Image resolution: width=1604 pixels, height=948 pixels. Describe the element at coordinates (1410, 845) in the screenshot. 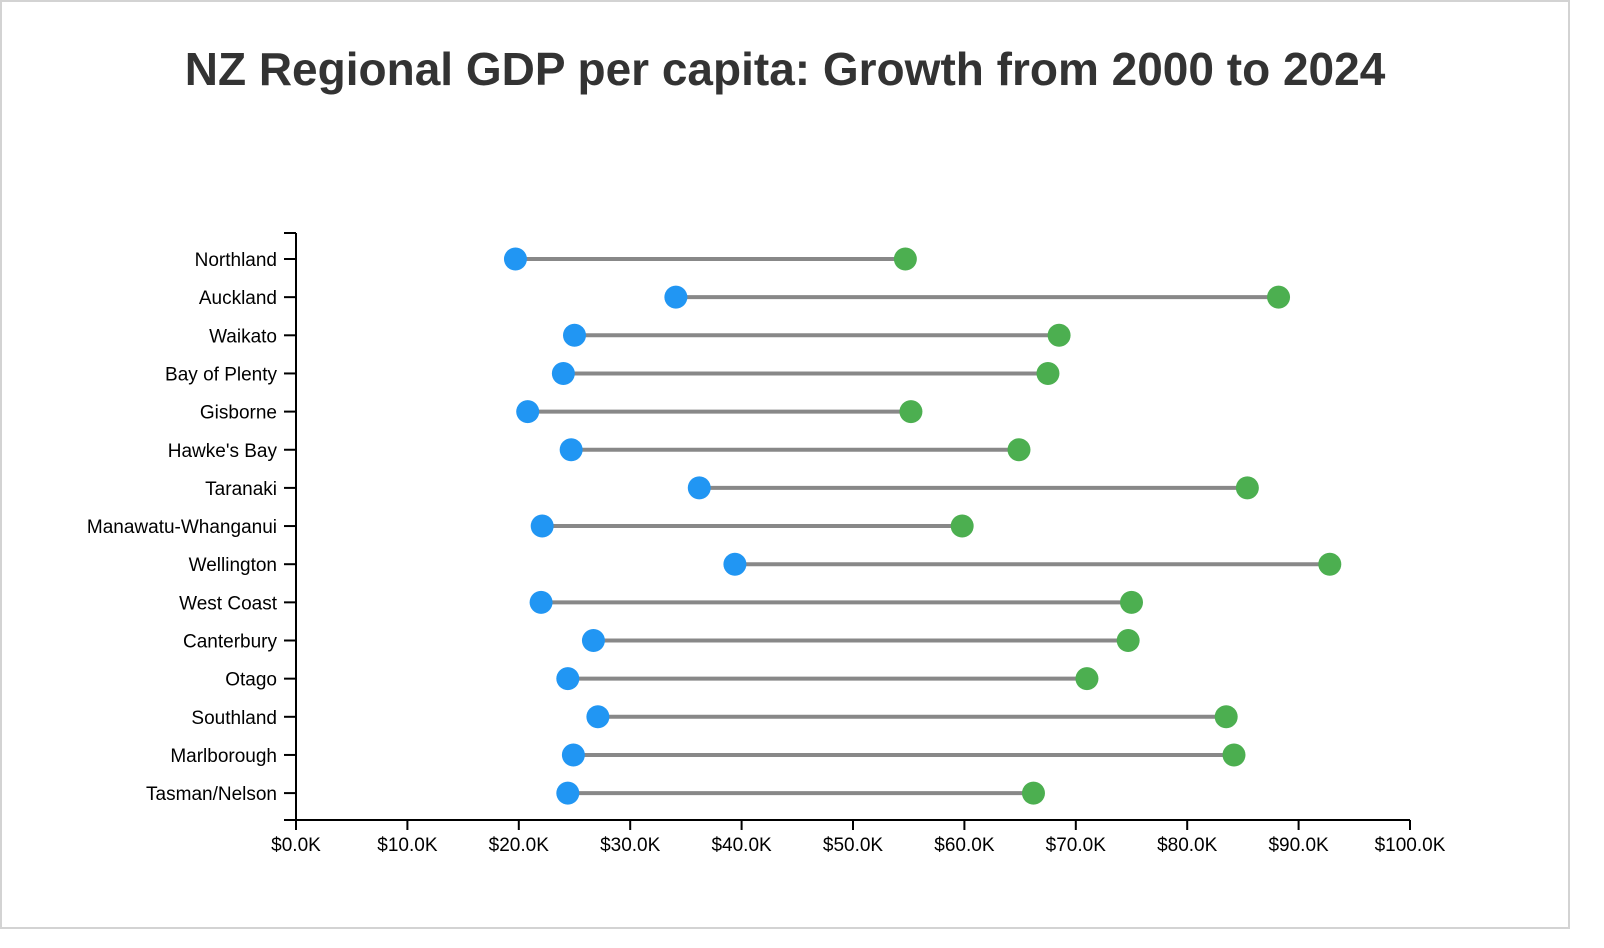

I see `x-tick-label: $100.0K` at that location.